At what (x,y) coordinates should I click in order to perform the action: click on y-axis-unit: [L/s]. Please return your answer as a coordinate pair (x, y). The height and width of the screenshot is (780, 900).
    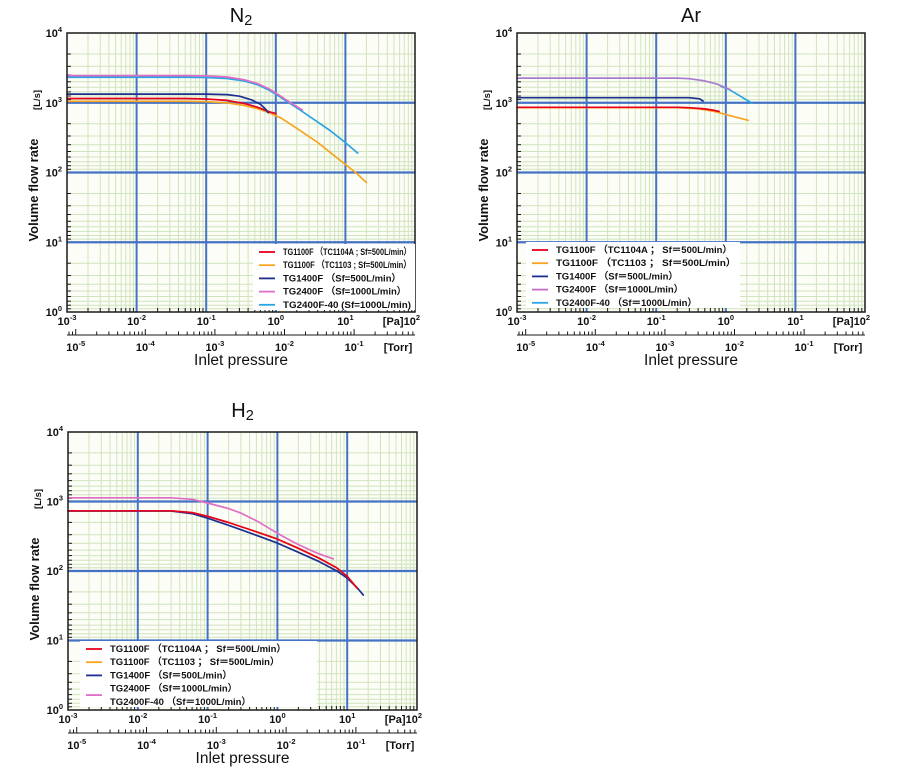
    Looking at the image, I should click on (37, 100).